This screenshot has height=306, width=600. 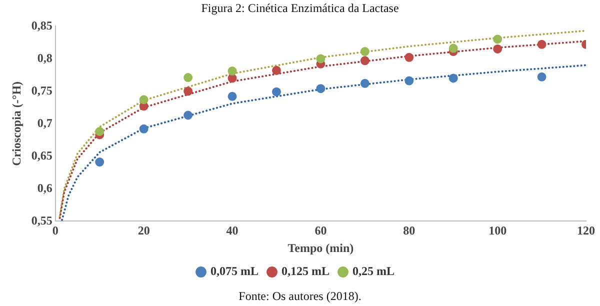 I want to click on chart-title: Figura 2: Cinética Enzimática da Lactase, so click(x=300, y=8).